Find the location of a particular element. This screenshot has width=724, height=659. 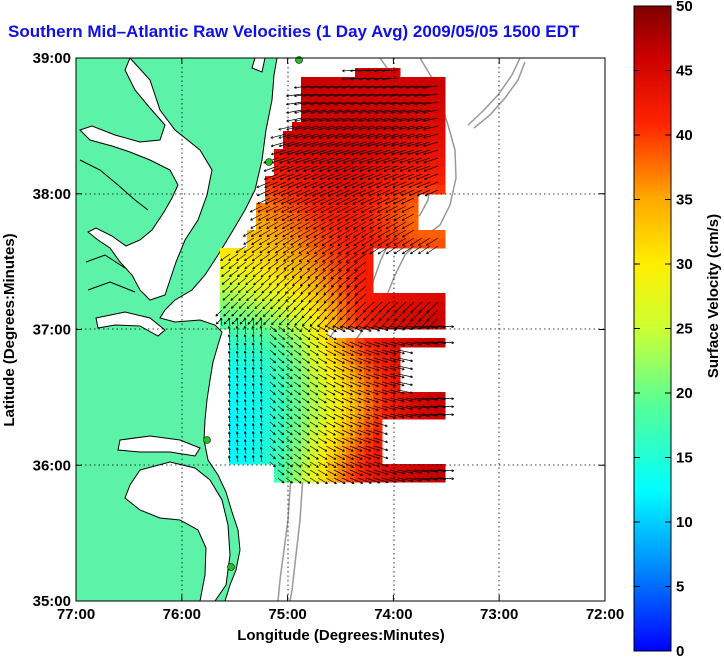

x-axis-title: Longitude (Degrees:Minutes) is located at coordinates (341, 635).